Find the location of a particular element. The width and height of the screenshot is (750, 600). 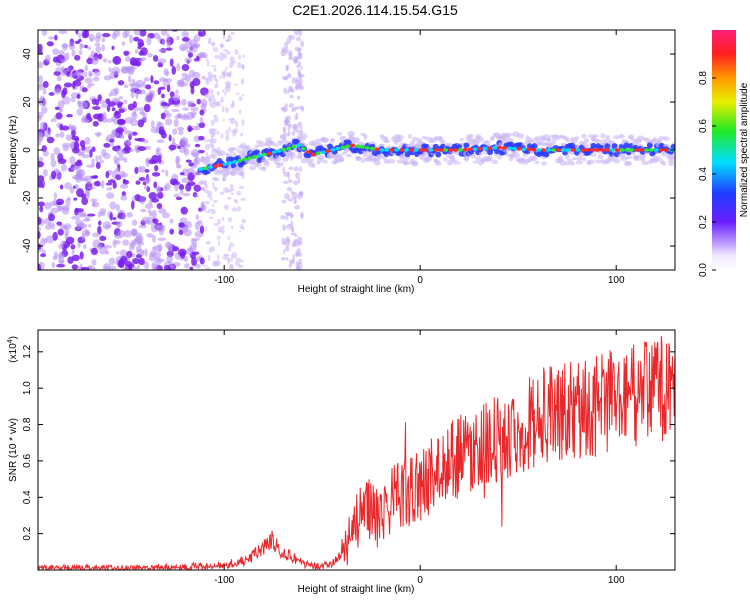

snr-yscale-label: (x104) is located at coordinates (13, 349).